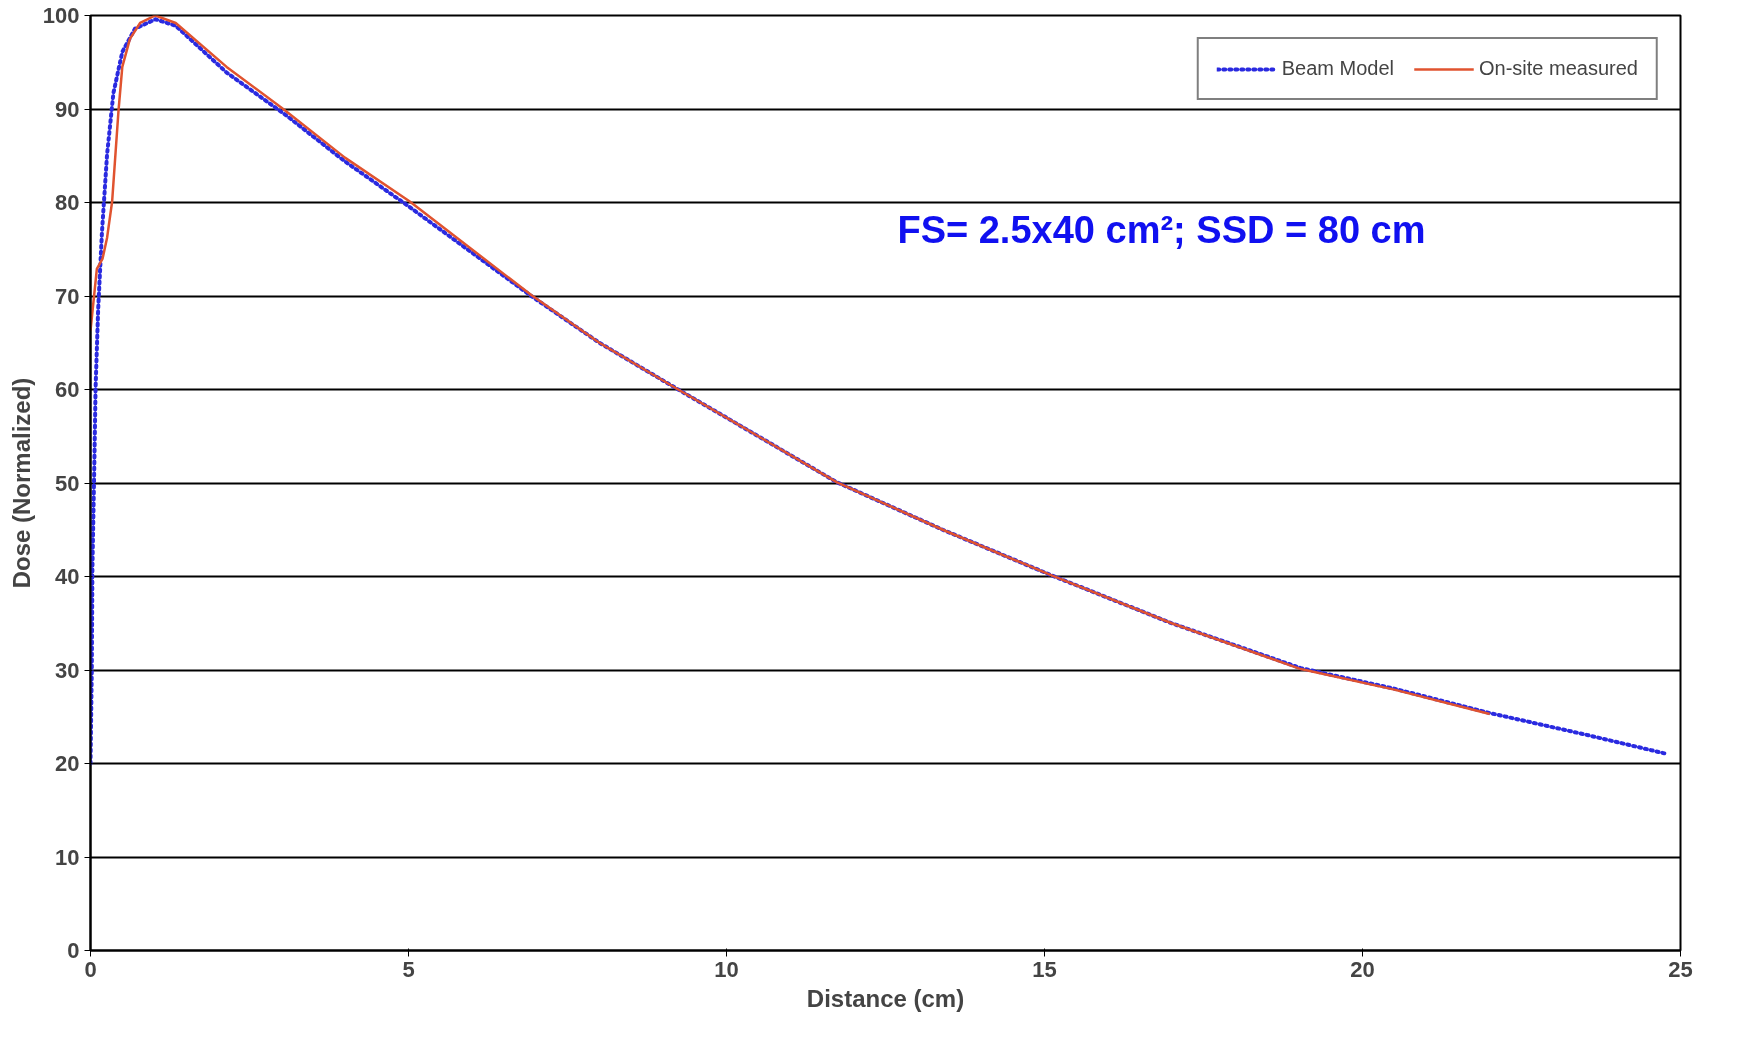 The height and width of the screenshot is (1042, 1739). I want to click on y-tick-label: 100, so click(61, 15).